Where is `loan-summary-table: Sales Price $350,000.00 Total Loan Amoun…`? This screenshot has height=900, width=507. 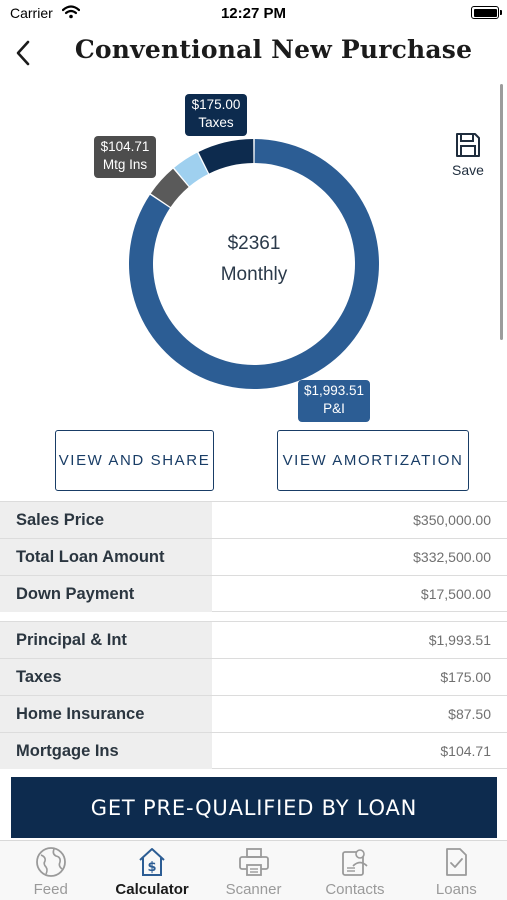 loan-summary-table: Sales Price $350,000.00 Total Loan Amoun… is located at coordinates (253, 556).